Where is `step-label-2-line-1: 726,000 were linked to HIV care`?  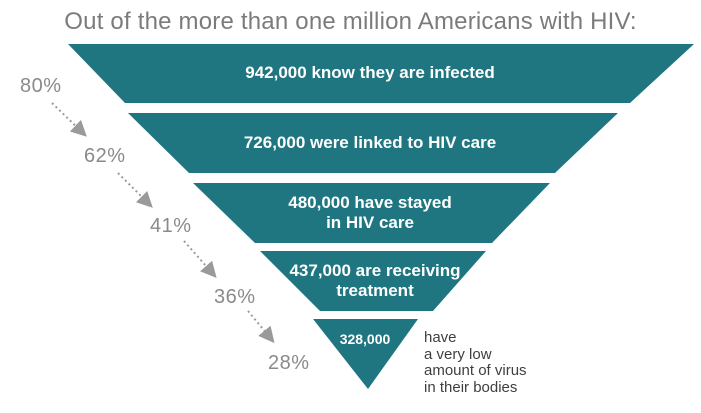 step-label-2-line-1: 726,000 were linked to HIV care is located at coordinates (370, 142).